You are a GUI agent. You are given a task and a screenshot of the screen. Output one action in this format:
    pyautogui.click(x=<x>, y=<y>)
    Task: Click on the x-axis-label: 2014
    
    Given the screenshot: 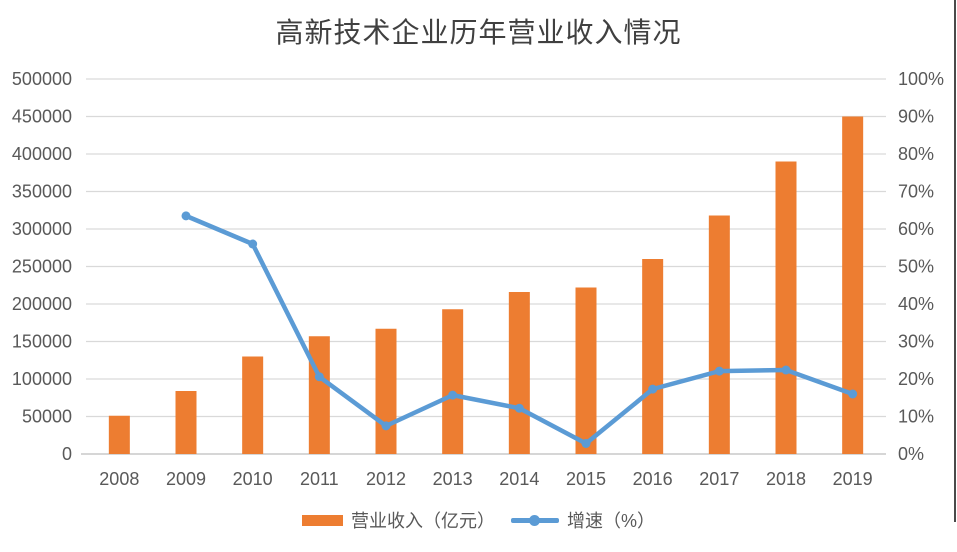 What is the action you would take?
    pyautogui.click(x=519, y=479)
    